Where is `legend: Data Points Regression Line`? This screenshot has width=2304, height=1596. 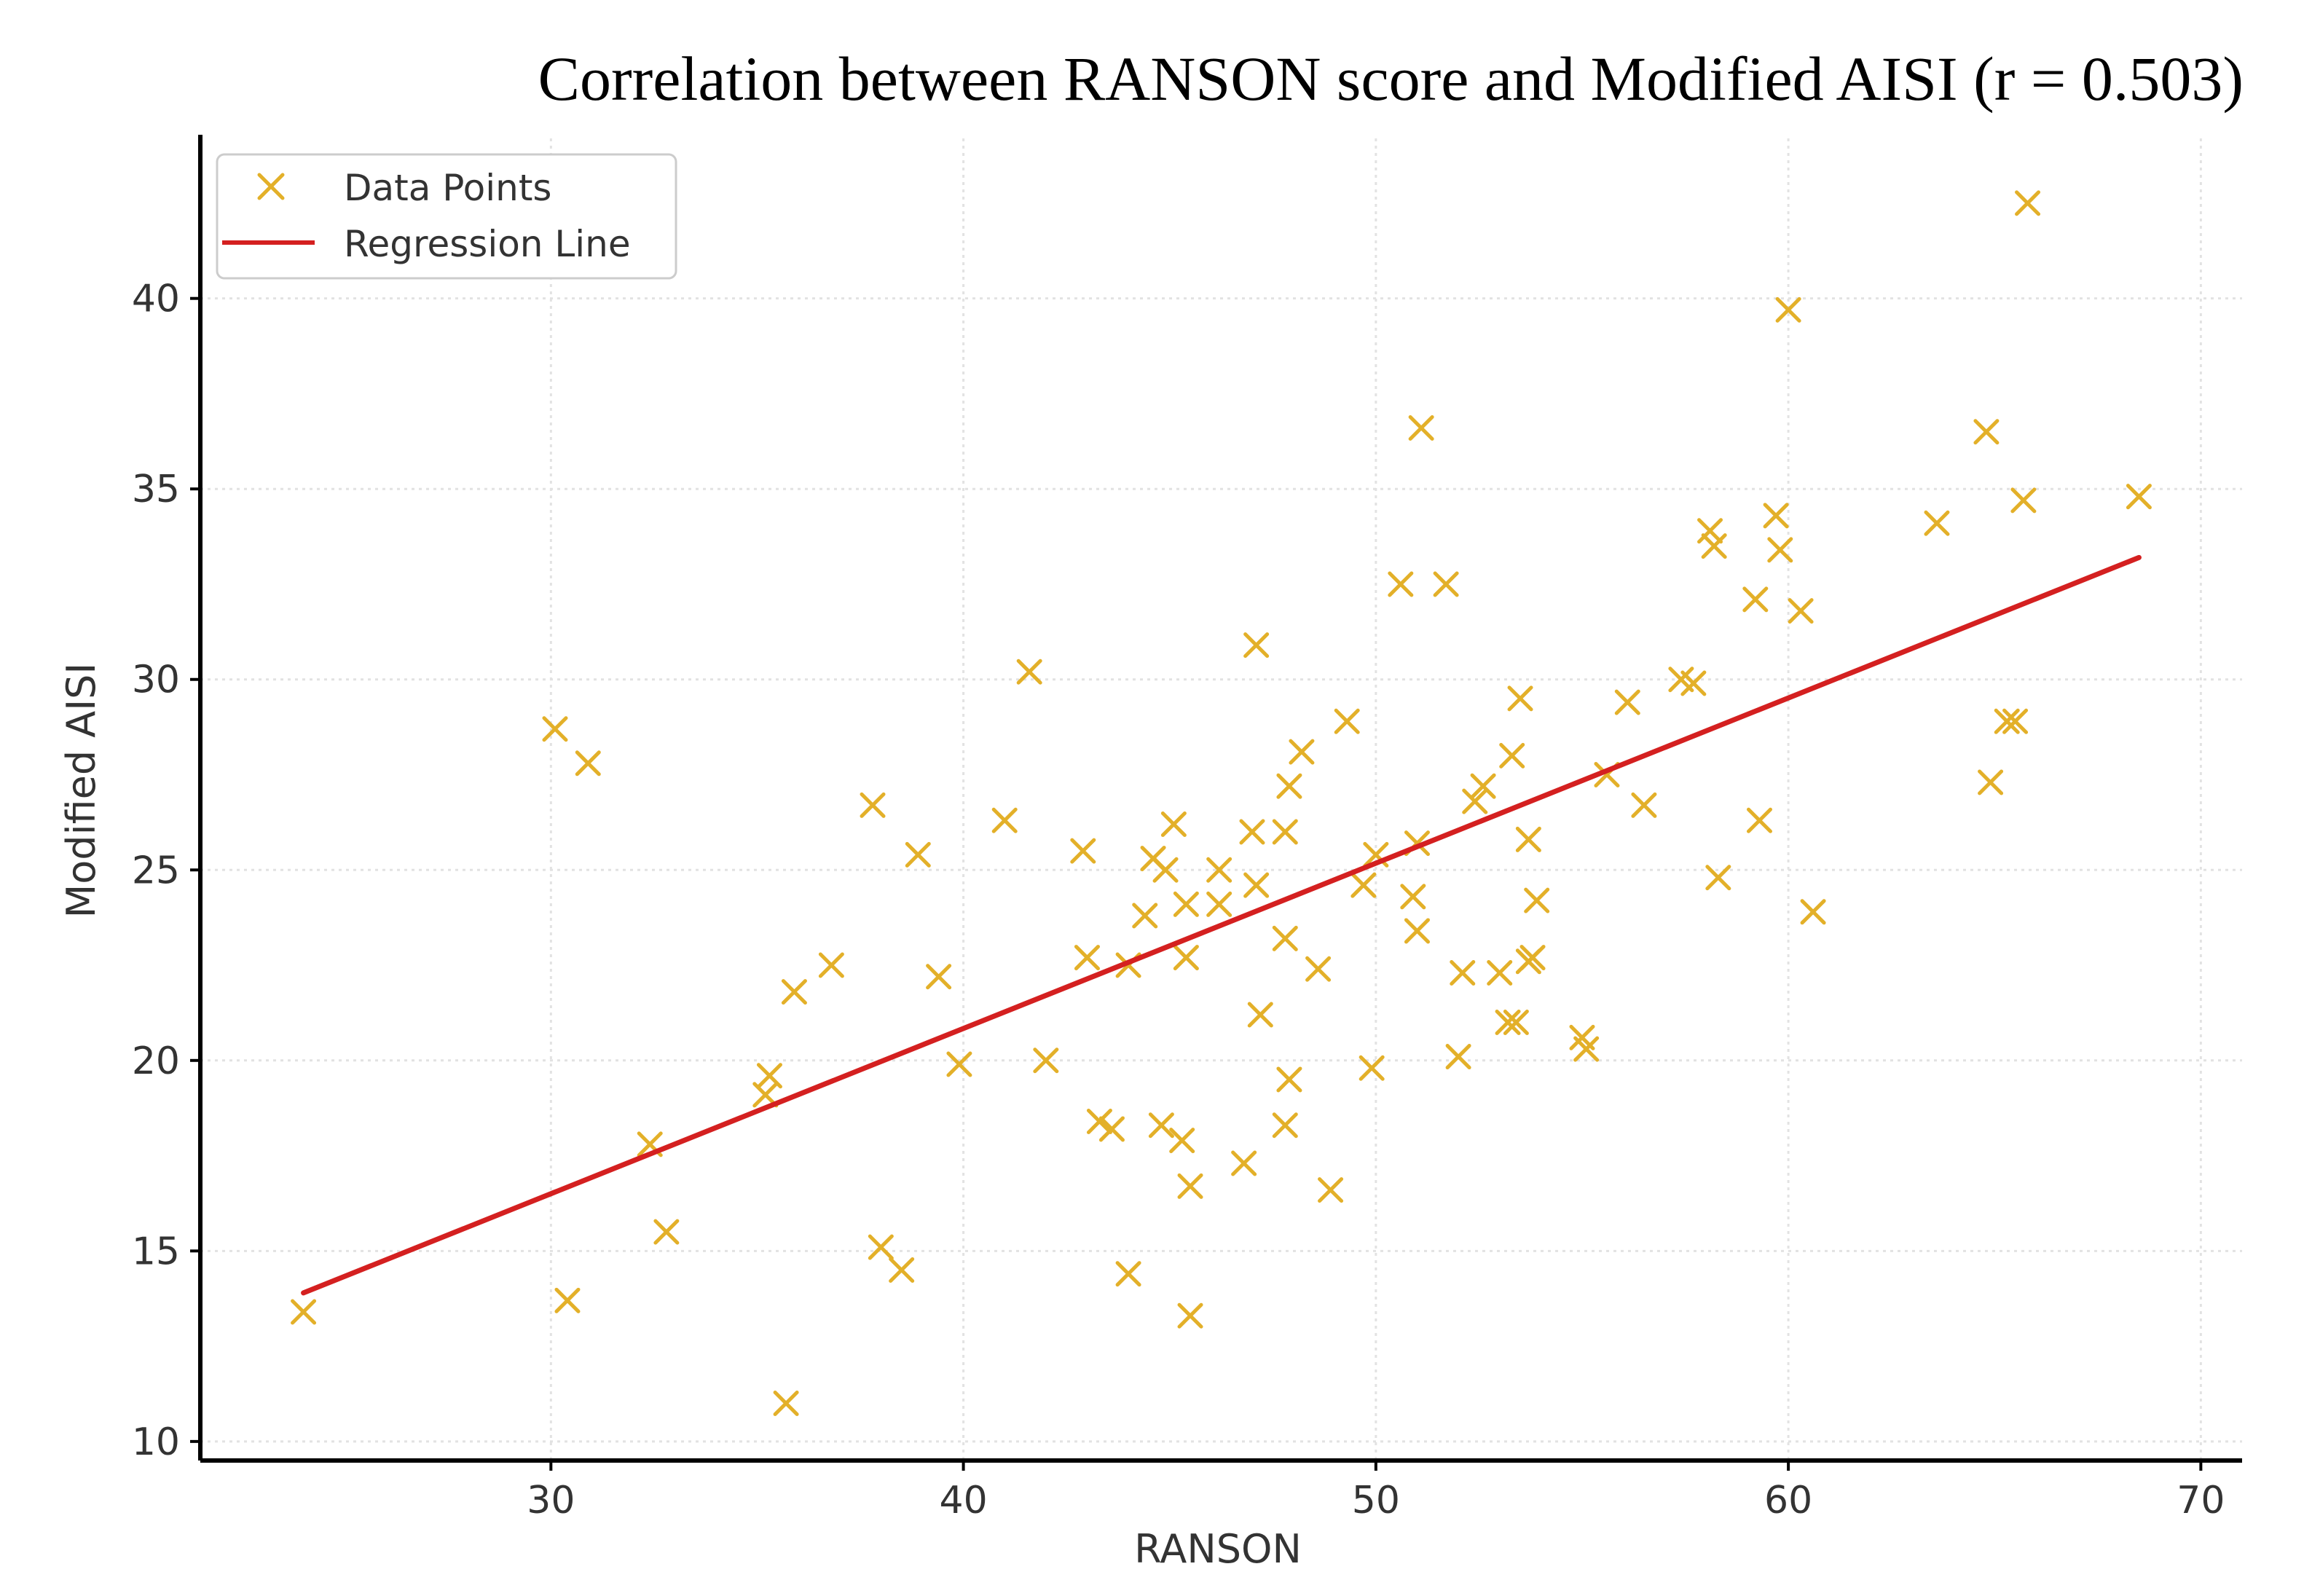 legend: Data Points Regression Line is located at coordinates (446, 216).